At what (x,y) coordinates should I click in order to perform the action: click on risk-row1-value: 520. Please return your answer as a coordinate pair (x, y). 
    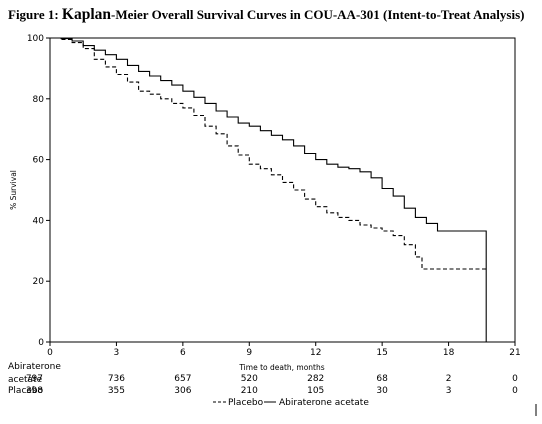
    Looking at the image, I should click on (249, 379).